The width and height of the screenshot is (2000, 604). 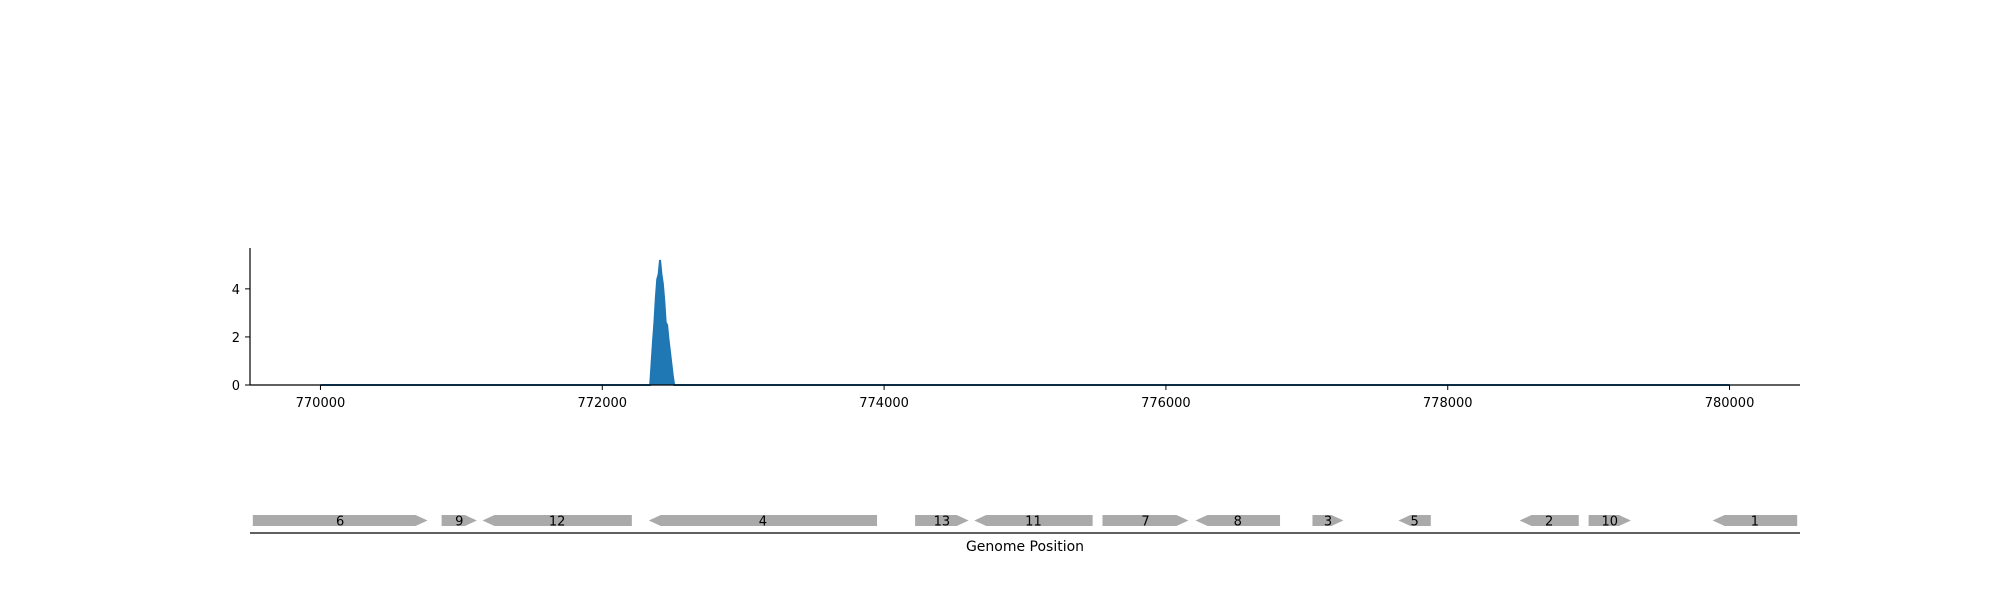 What do you see at coordinates (236, 290) in the screenshot?
I see `y-tick-label: 4` at bounding box center [236, 290].